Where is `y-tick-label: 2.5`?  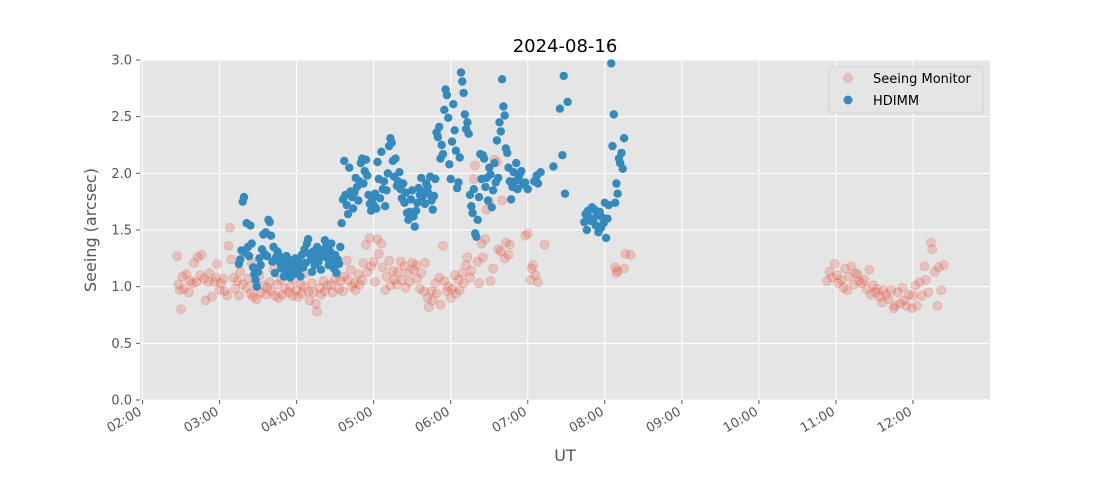 y-tick-label: 2.5 is located at coordinates (121, 117).